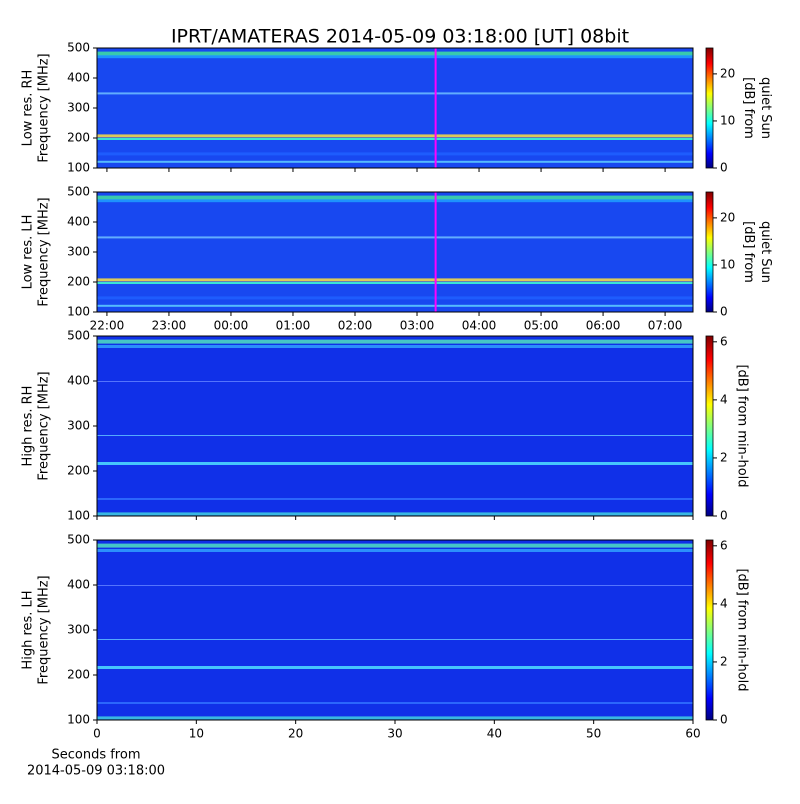 Image resolution: width=800 pixels, height=804 pixels. What do you see at coordinates (355, 326) in the screenshot?
I see `x-tick-label: 02:00` at bounding box center [355, 326].